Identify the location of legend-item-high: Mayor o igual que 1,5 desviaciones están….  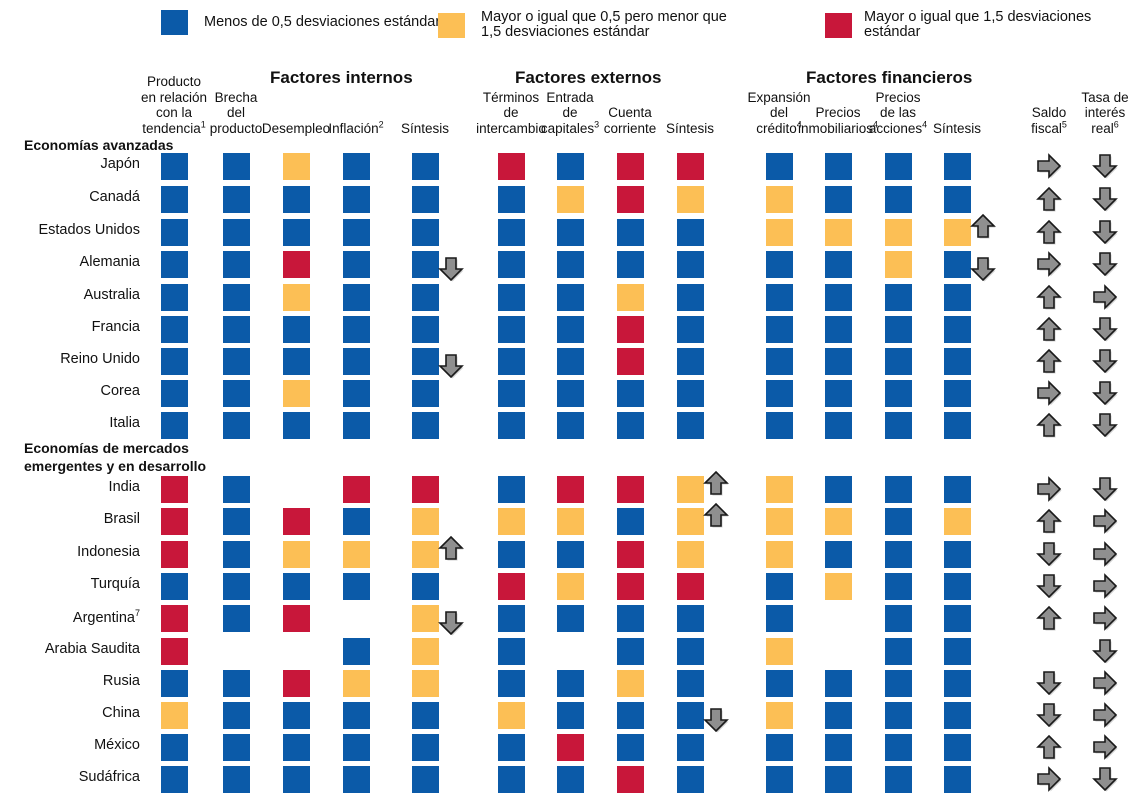
(984, 25).